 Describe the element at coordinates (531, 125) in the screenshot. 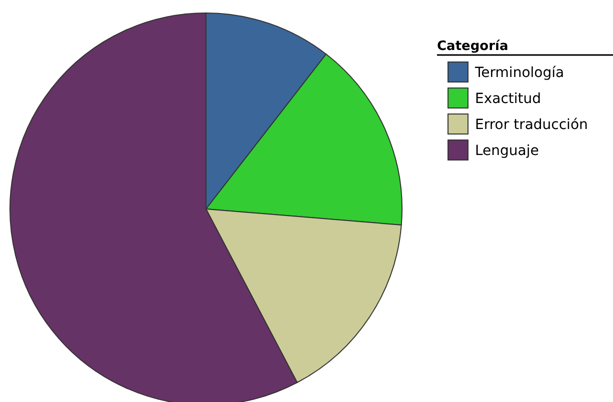

I see `legend-label: Error traducción` at that location.